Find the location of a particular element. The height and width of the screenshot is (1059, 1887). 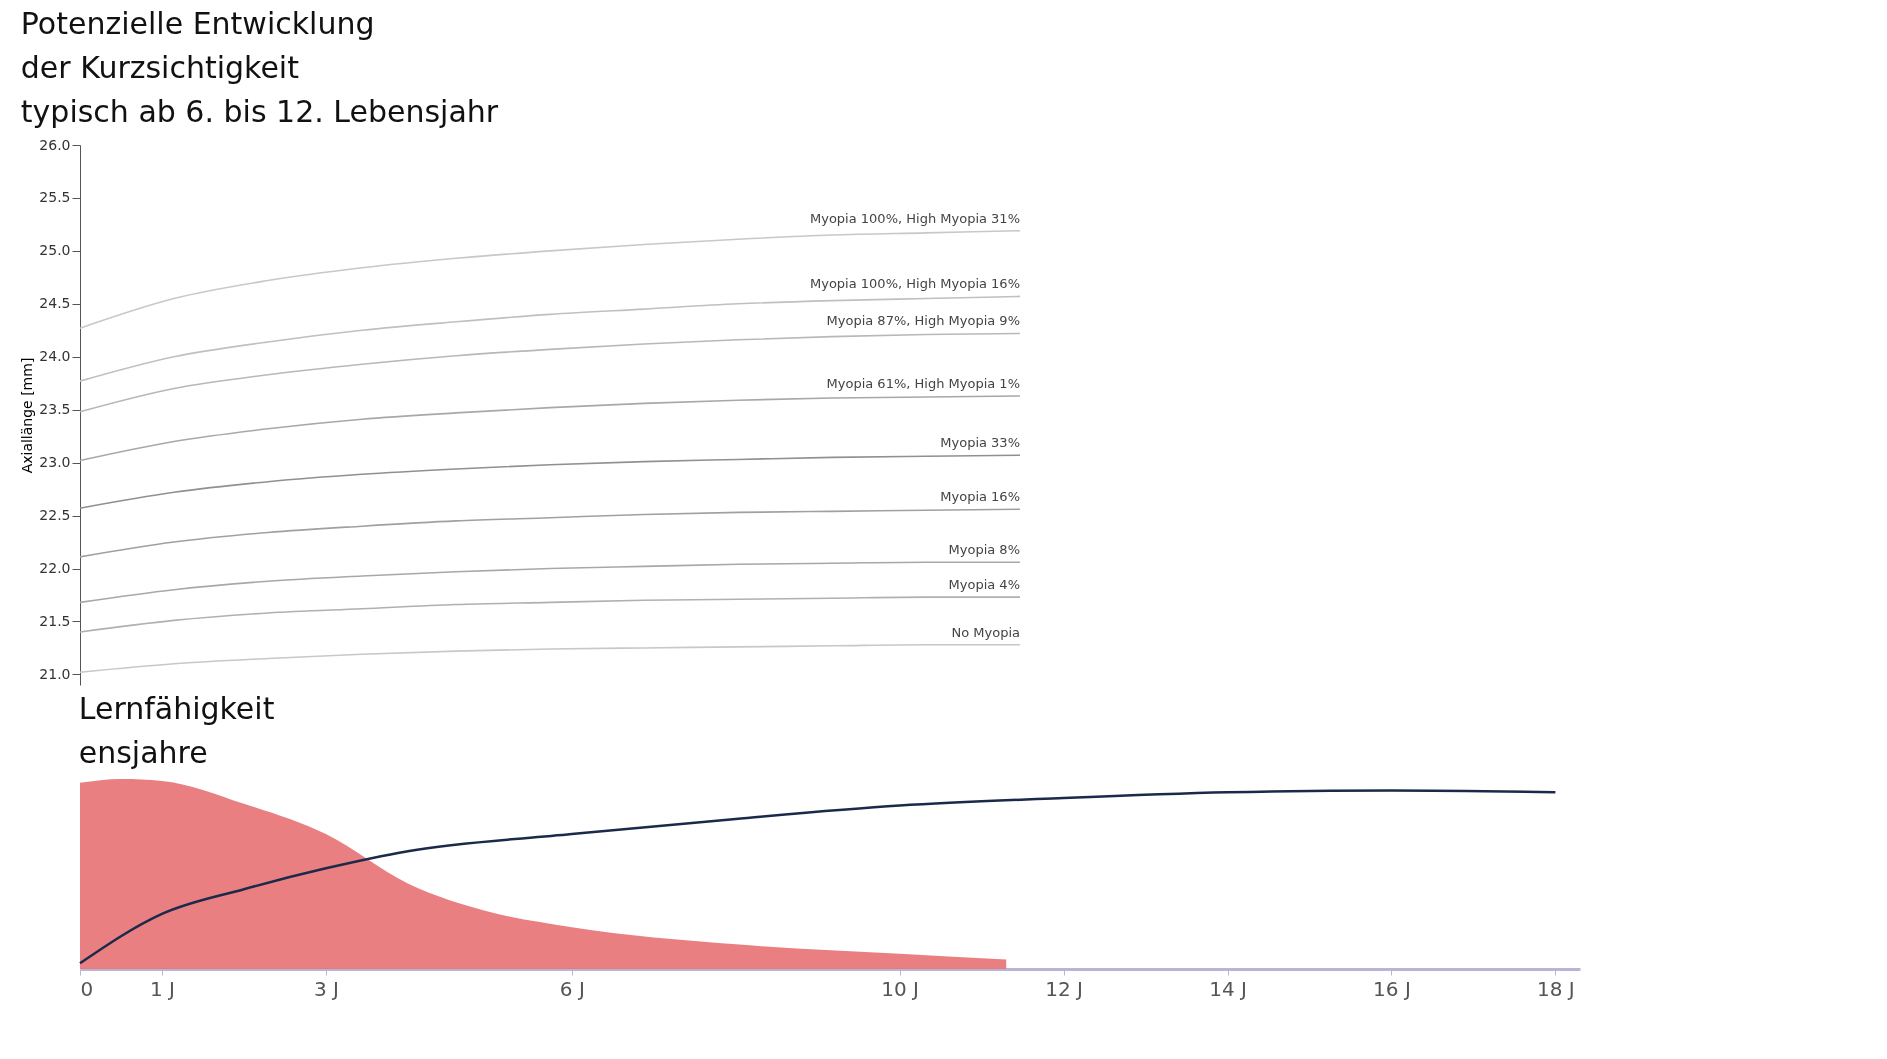

text: Potenzielle Entwicklung der Kurzsichtigkeit typisch ab 6. bis 12. Lebensjahr is located at coordinates (259, 67).